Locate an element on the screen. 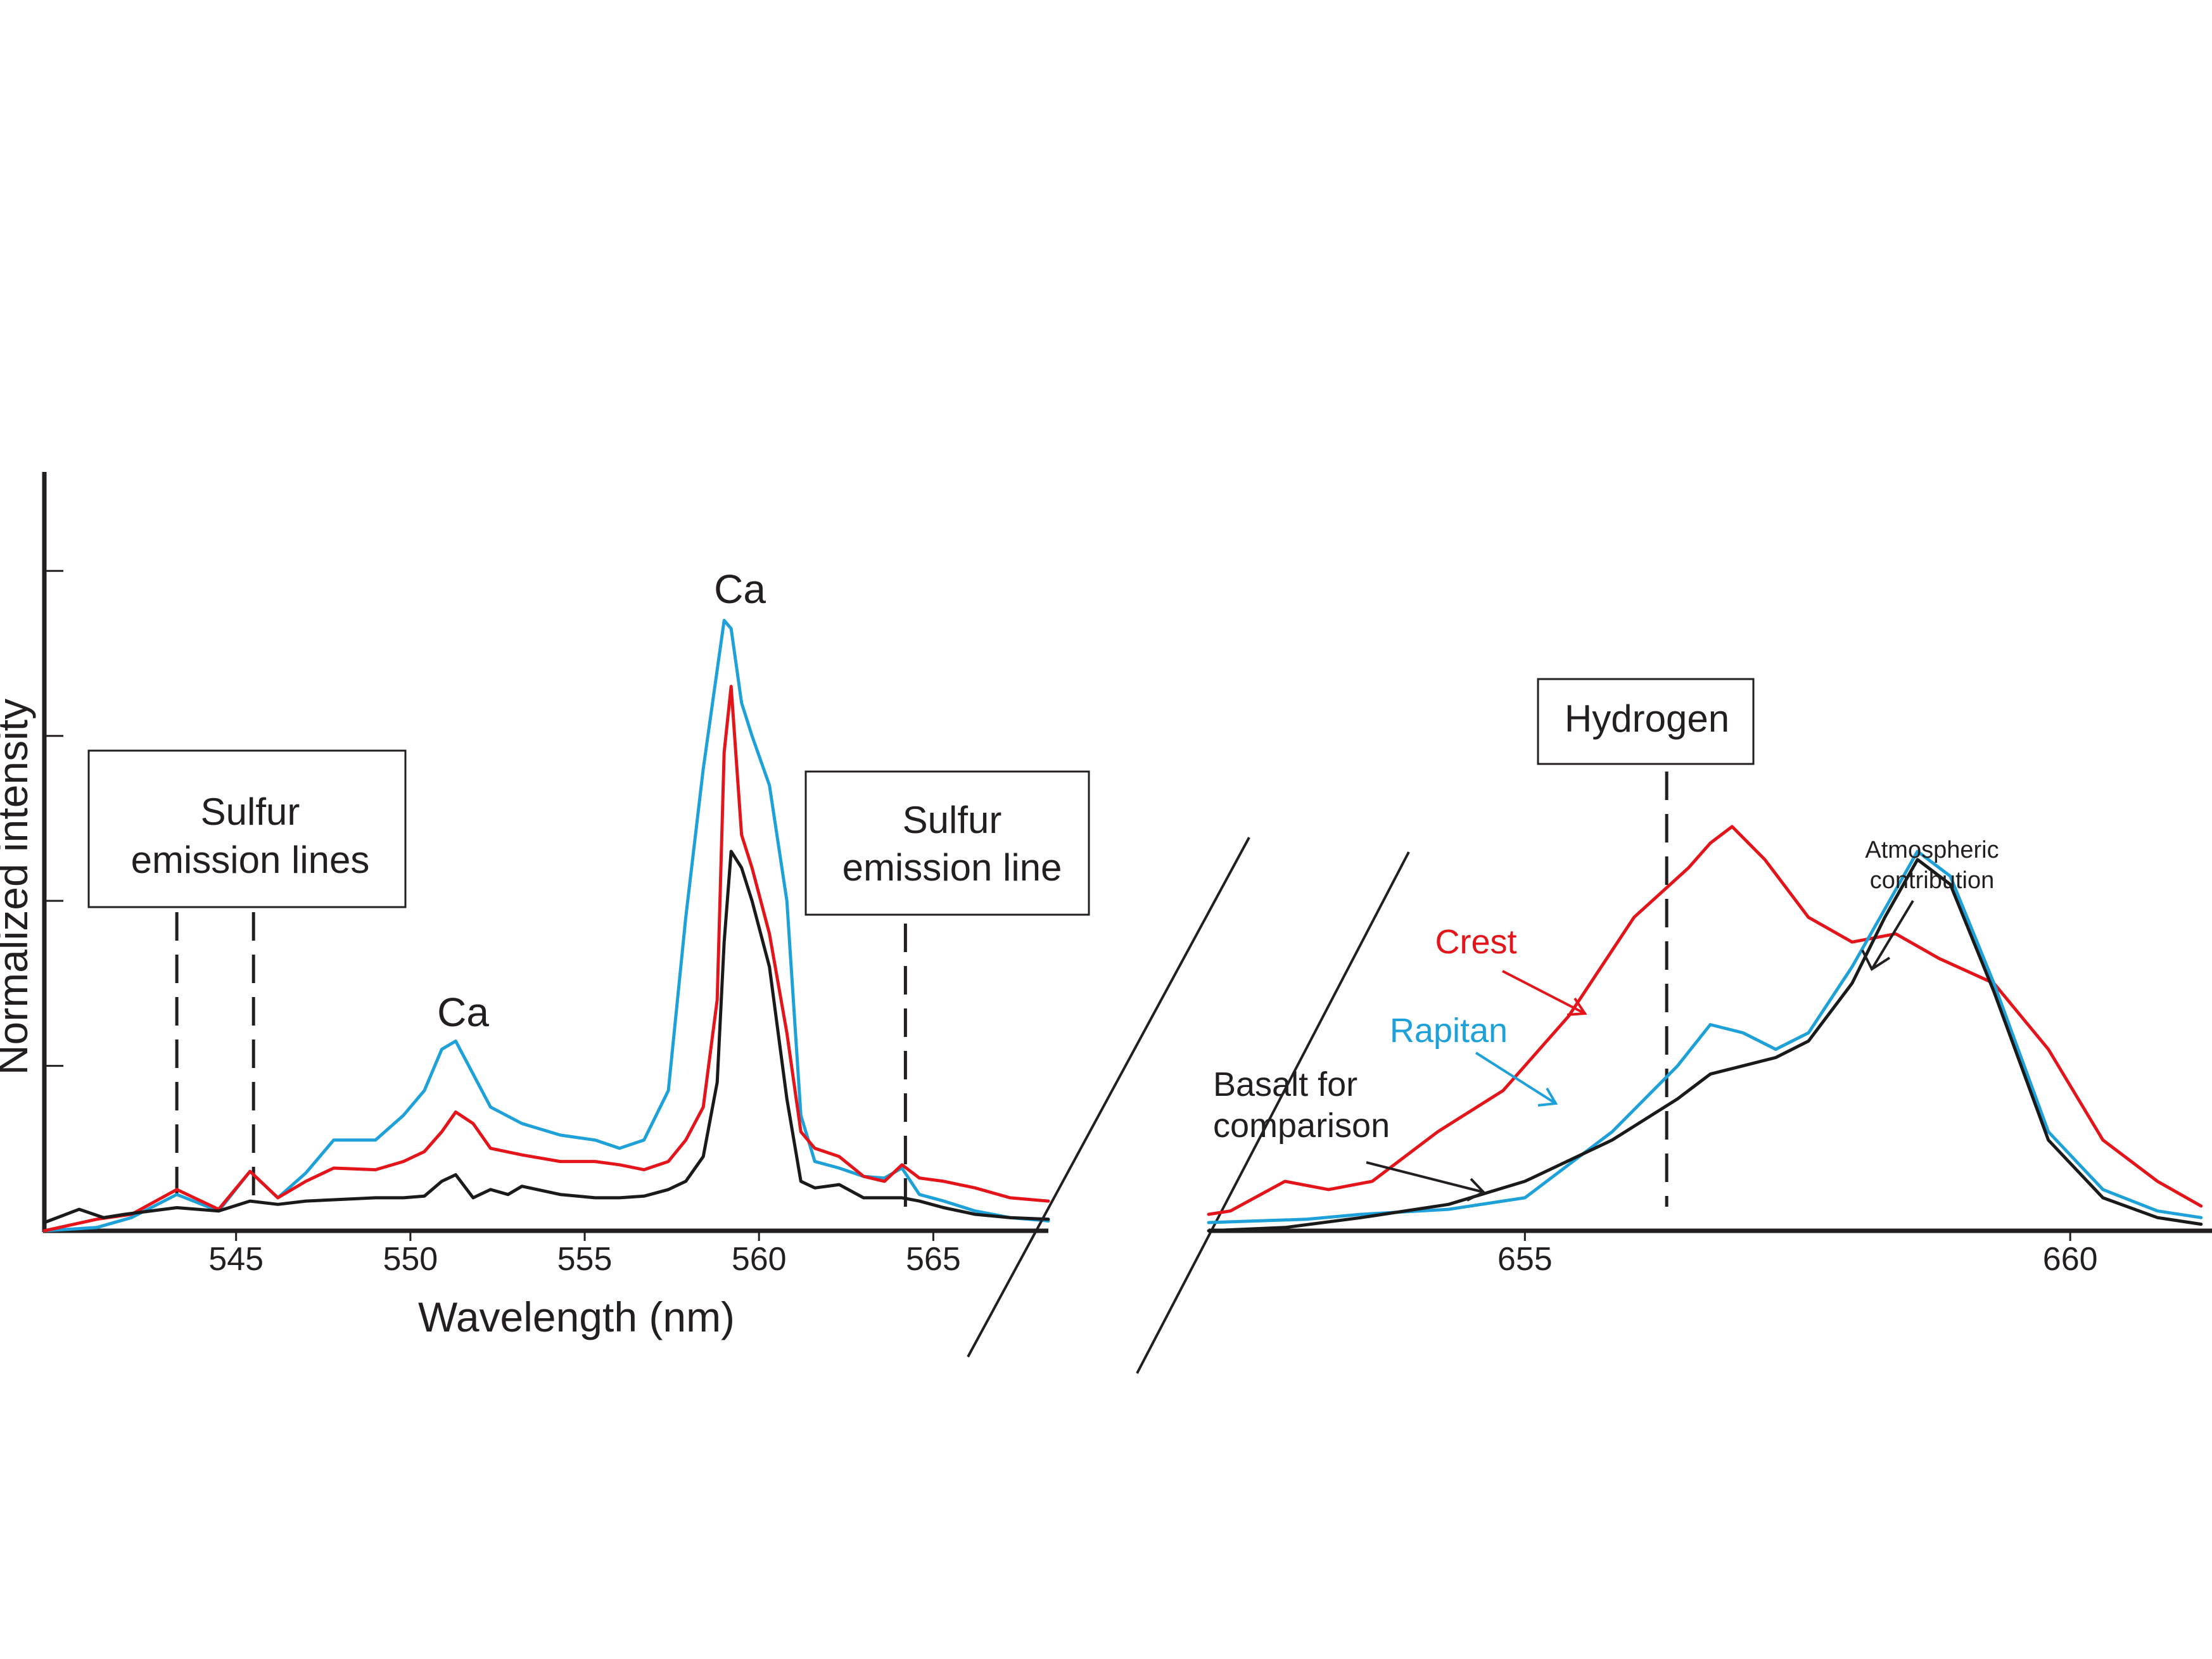 The image size is (2212, 1659). left-y-axis-label: Normalized intensity is located at coordinates (18, 887).